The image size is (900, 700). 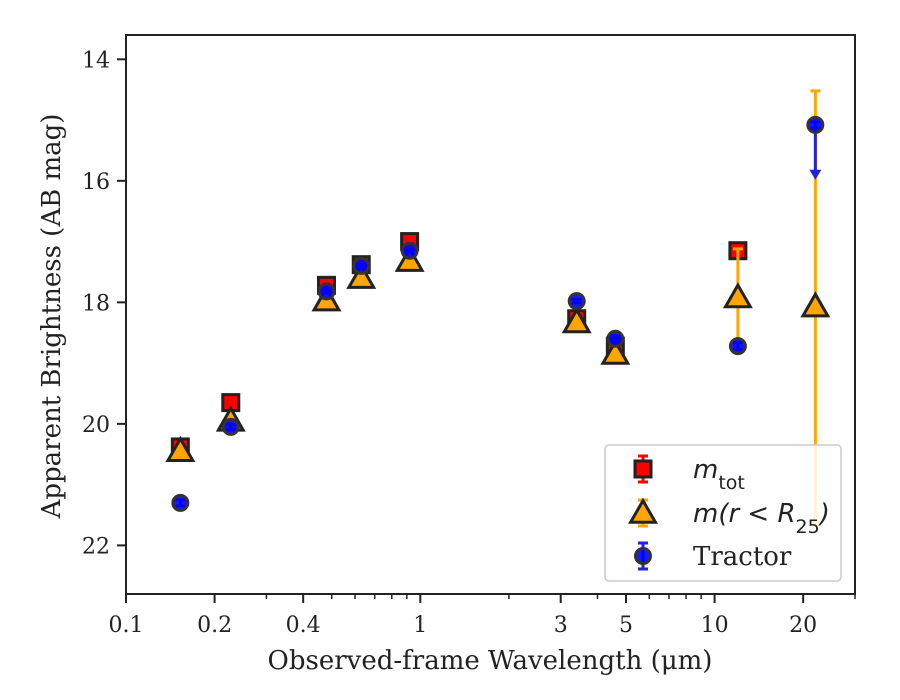 I want to click on y-tick-label: 22, so click(x=96, y=546).